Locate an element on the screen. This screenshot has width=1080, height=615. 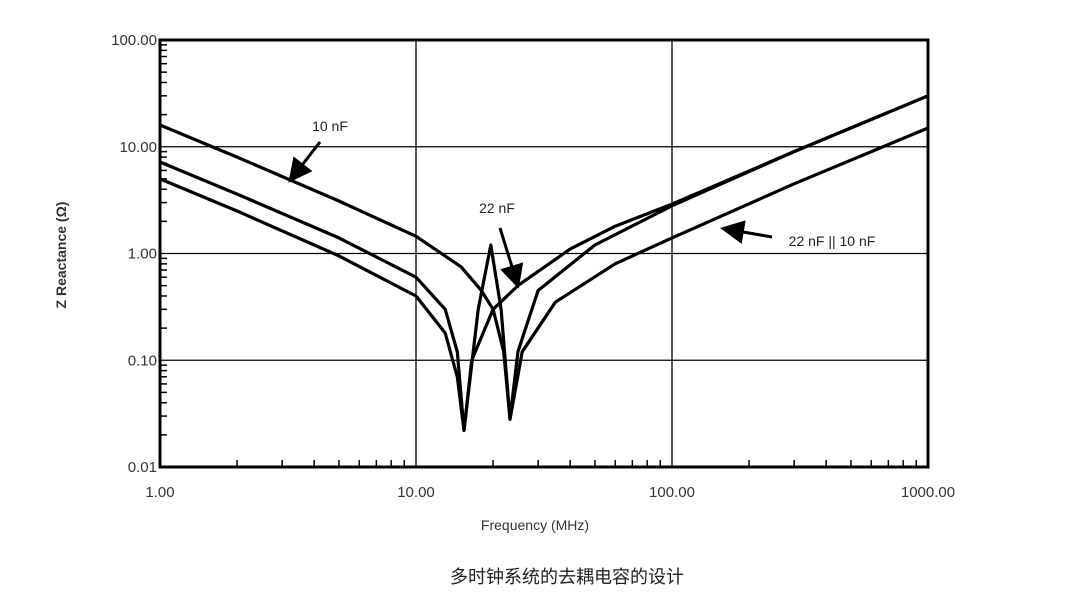
y-tick-label: 10.00 is located at coordinates (138, 147).